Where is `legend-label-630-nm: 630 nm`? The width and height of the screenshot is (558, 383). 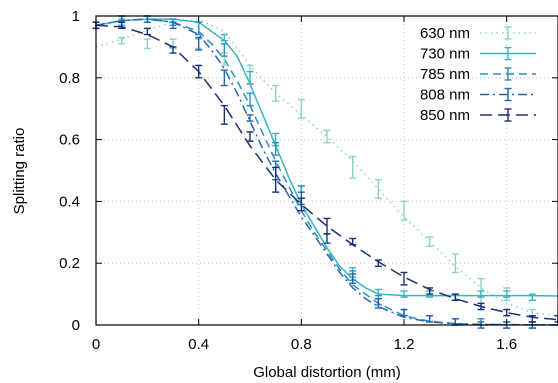 legend-label-630-nm: 630 nm is located at coordinates (445, 33).